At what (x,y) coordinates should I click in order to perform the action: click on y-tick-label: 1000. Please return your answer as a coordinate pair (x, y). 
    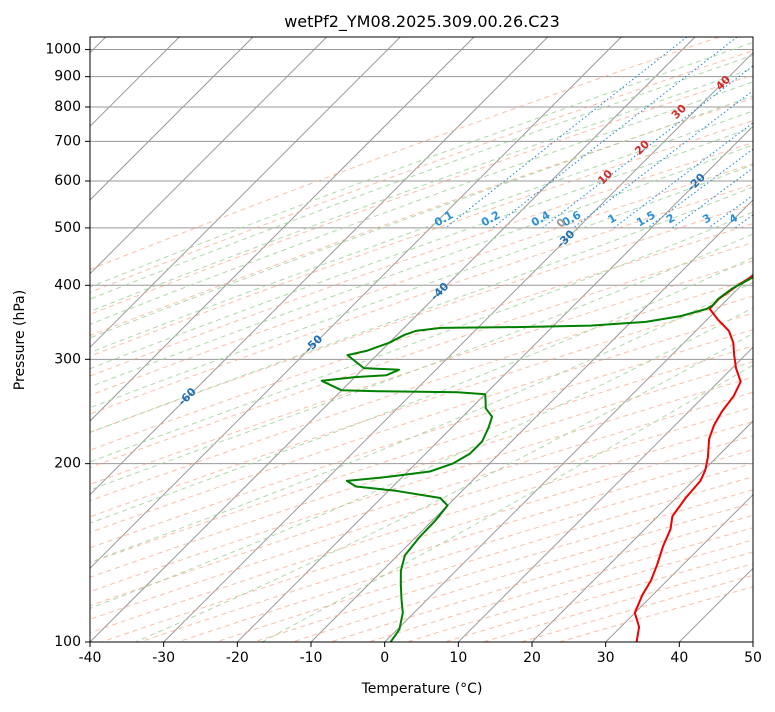
    Looking at the image, I should click on (63, 50).